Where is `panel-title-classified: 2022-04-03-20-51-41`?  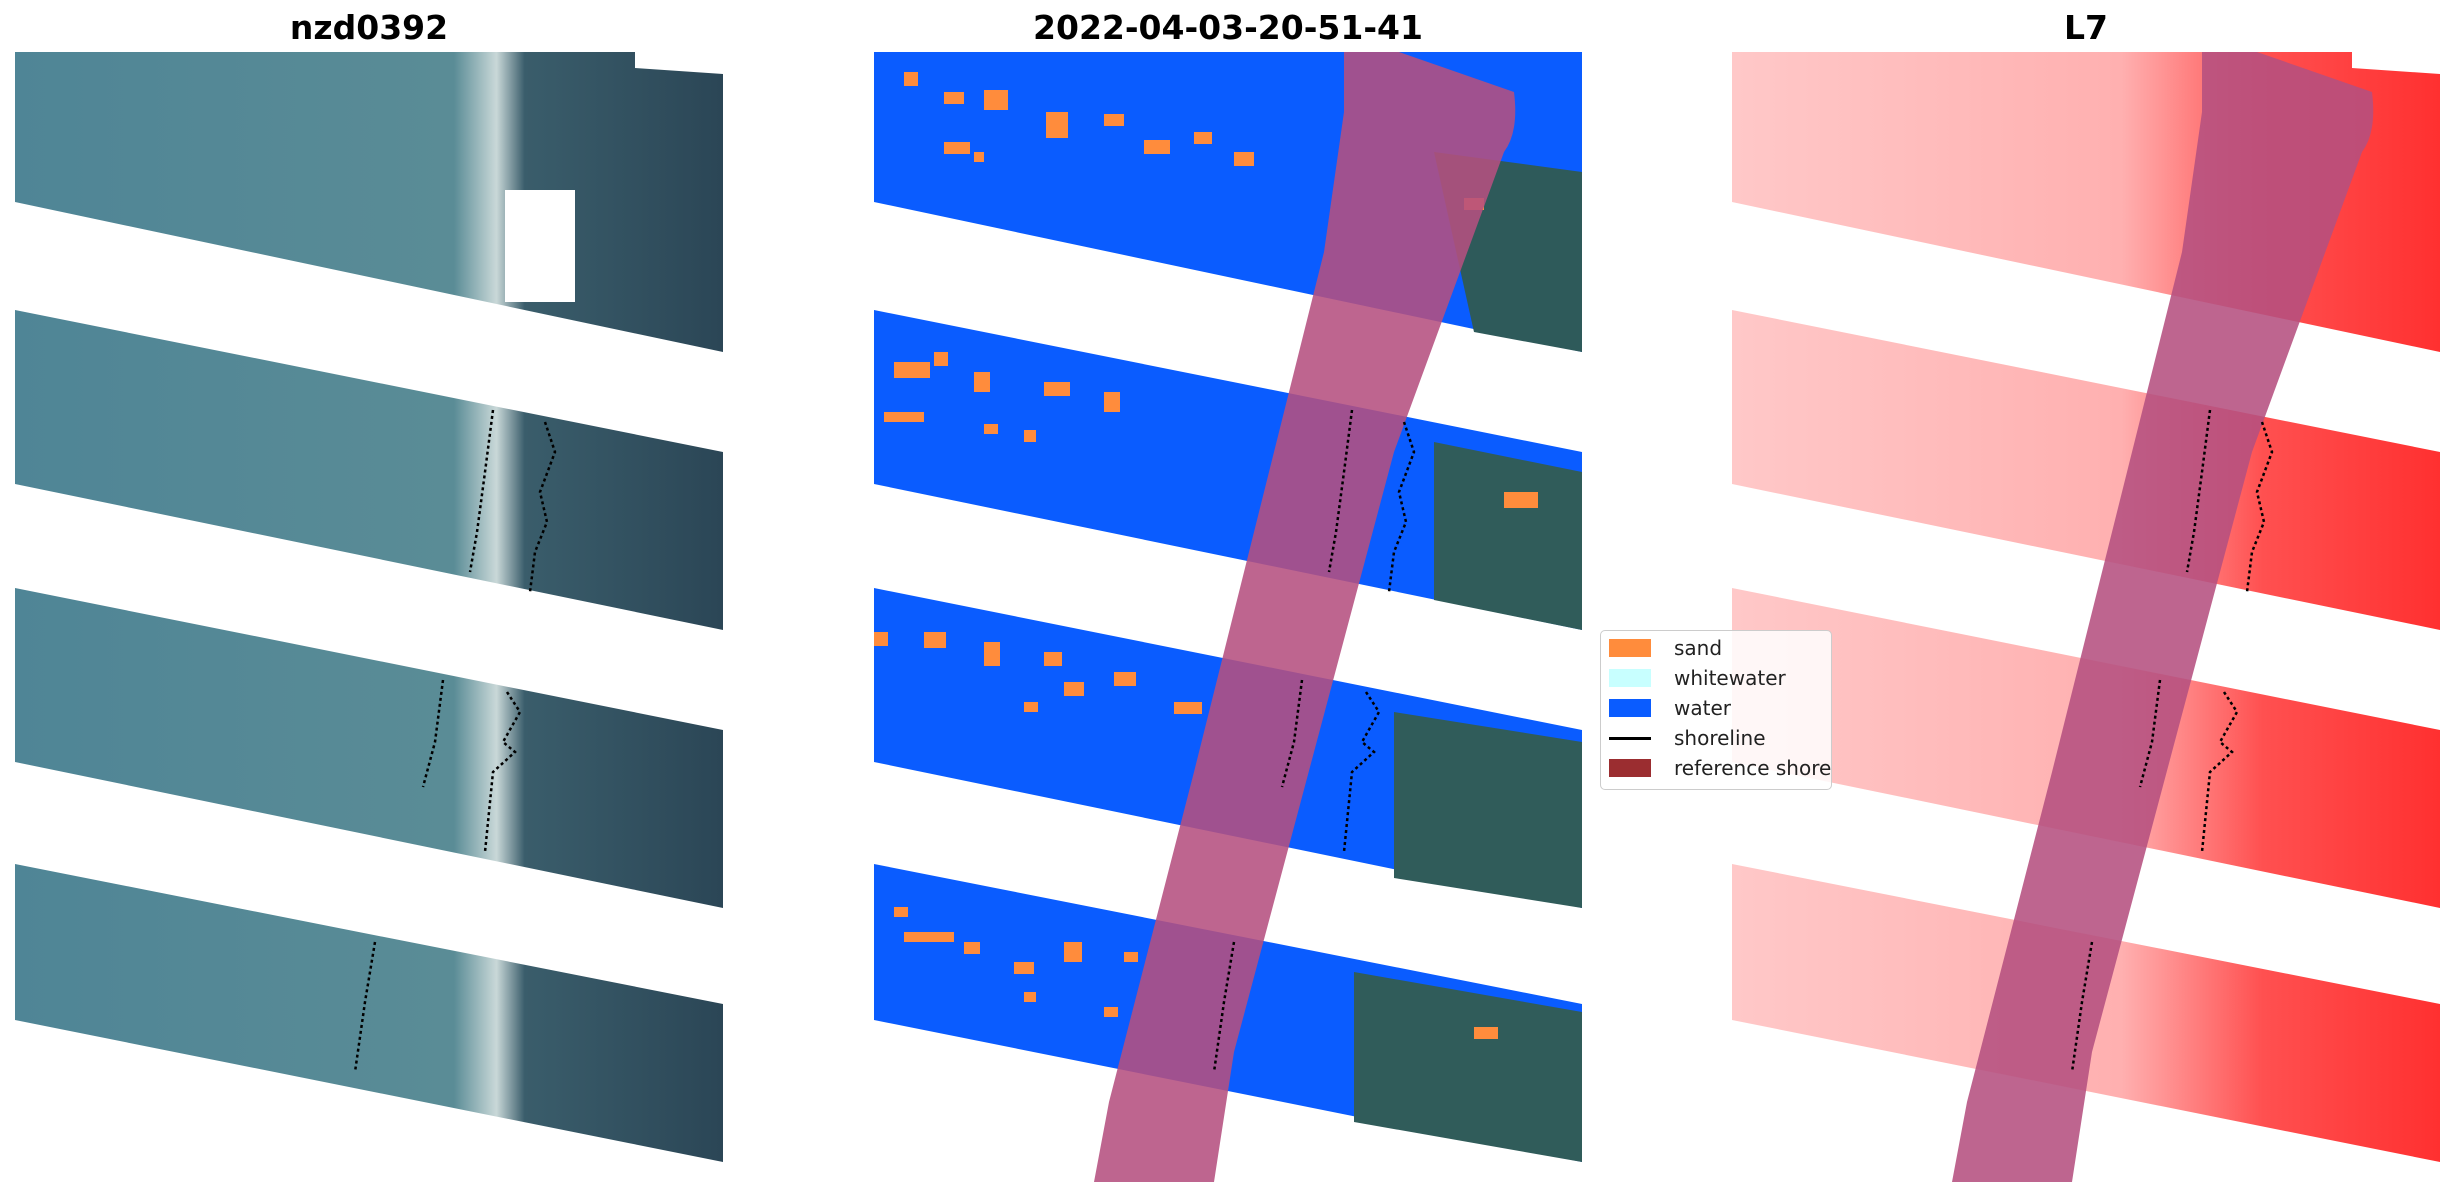 panel-title-classified: 2022-04-03-20-51-41 is located at coordinates (1228, 27).